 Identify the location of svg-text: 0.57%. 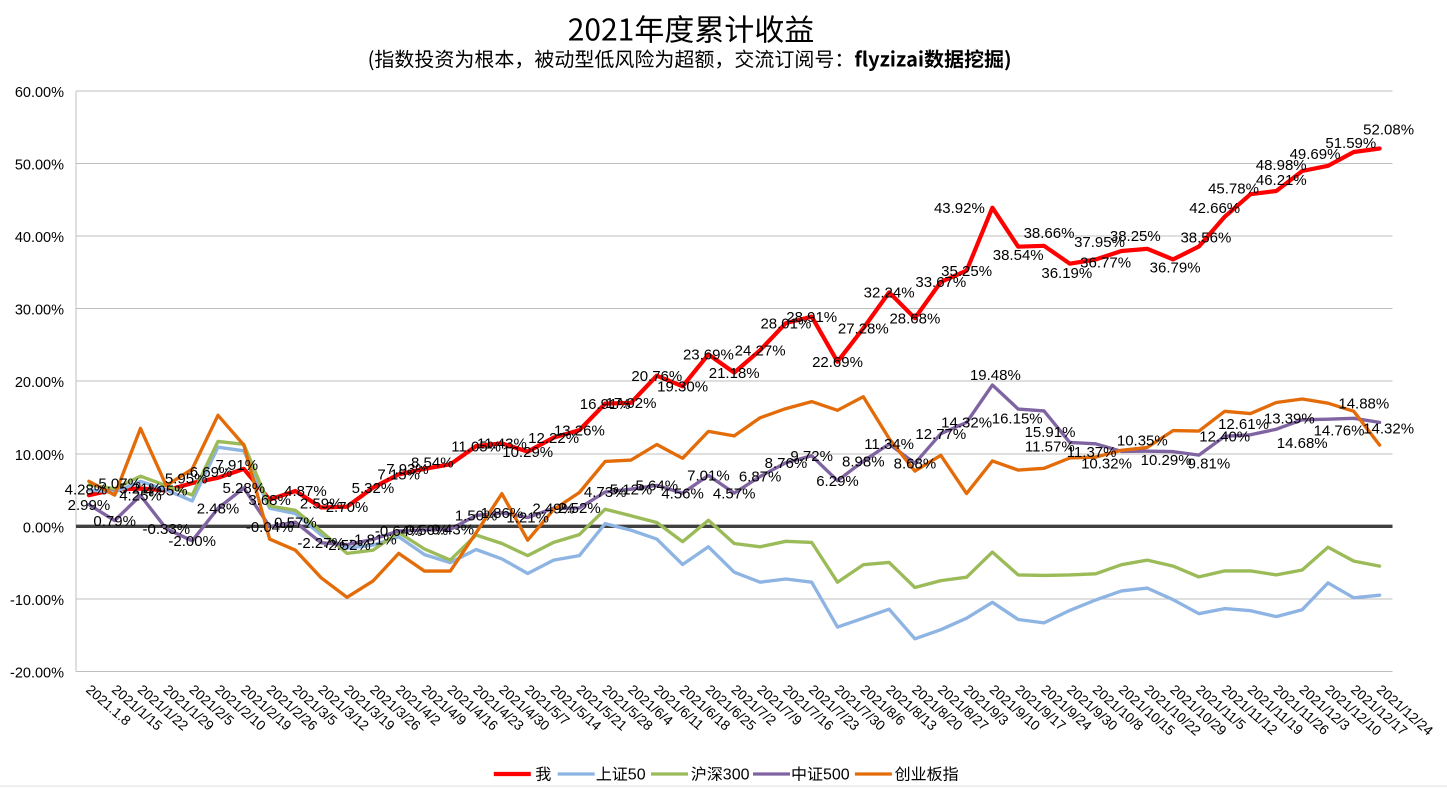
(295, 522).